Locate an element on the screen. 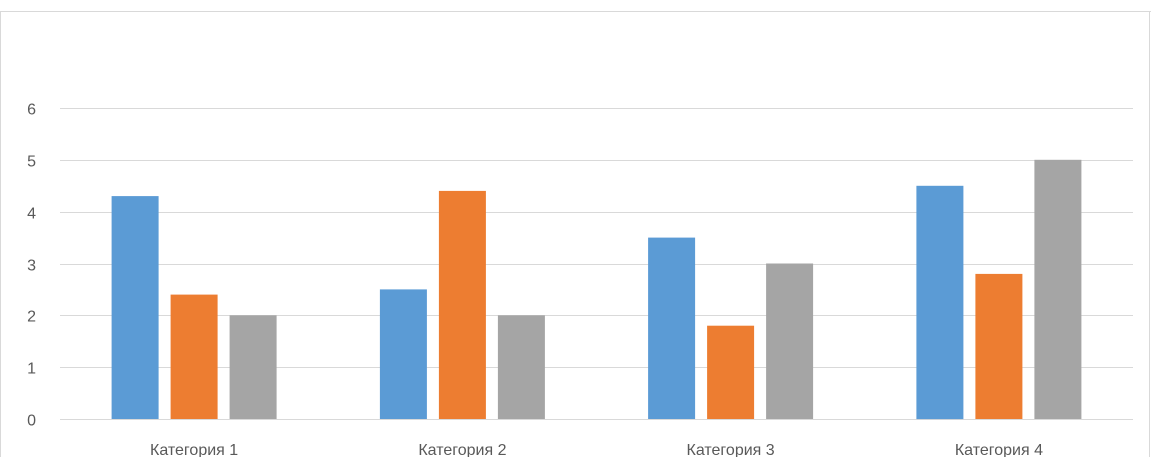 This screenshot has width=1151, height=457. frame-border-right is located at coordinates (1149, 234).